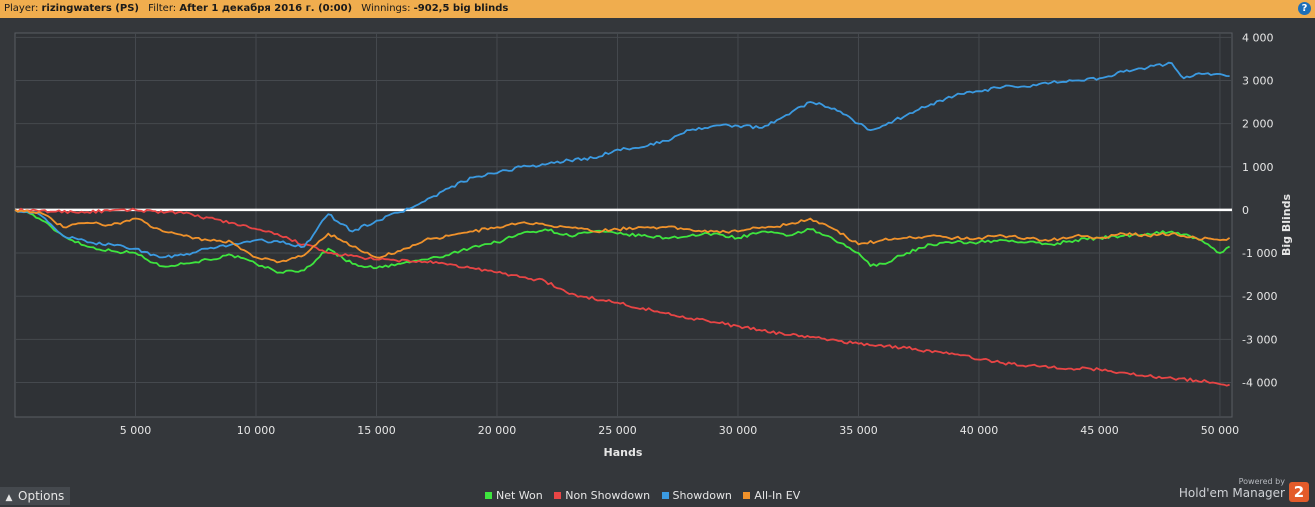 This screenshot has height=507, width=1315. What do you see at coordinates (1245, 210) in the screenshot?
I see `y-tick-label: 0` at bounding box center [1245, 210].